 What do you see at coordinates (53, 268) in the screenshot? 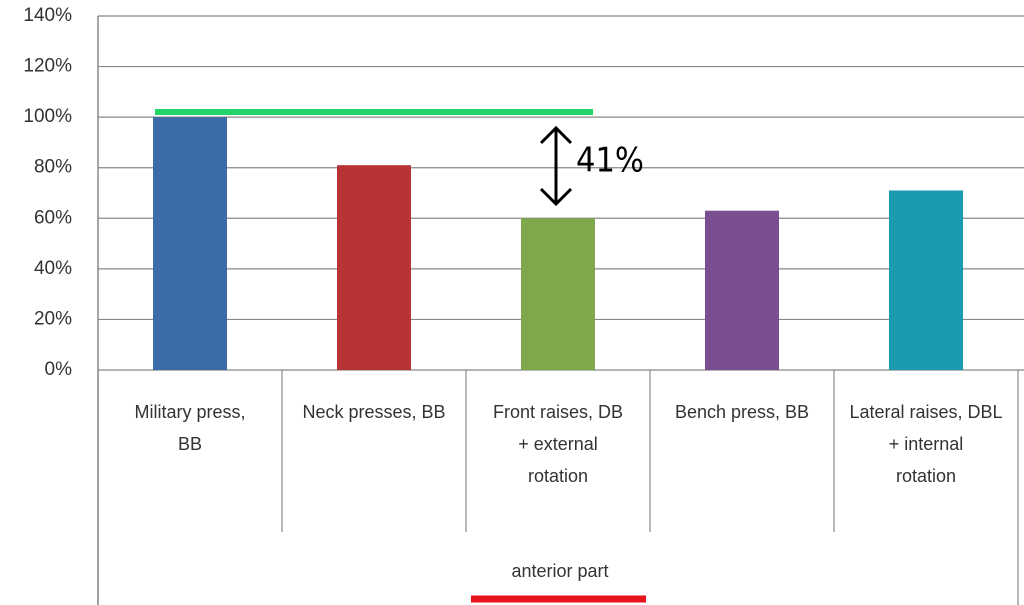
I see `y-tick-label: 40%` at bounding box center [53, 268].